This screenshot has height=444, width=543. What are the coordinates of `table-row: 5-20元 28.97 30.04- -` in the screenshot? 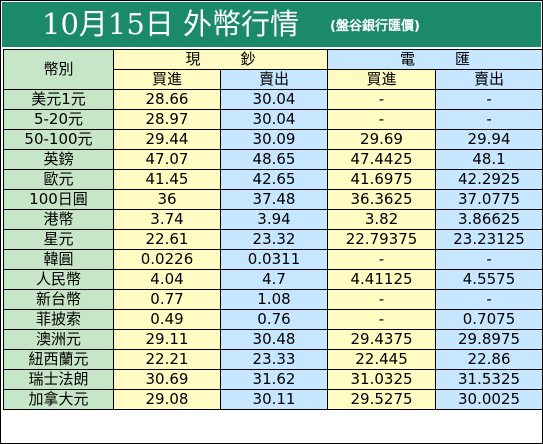 It's located at (273, 119).